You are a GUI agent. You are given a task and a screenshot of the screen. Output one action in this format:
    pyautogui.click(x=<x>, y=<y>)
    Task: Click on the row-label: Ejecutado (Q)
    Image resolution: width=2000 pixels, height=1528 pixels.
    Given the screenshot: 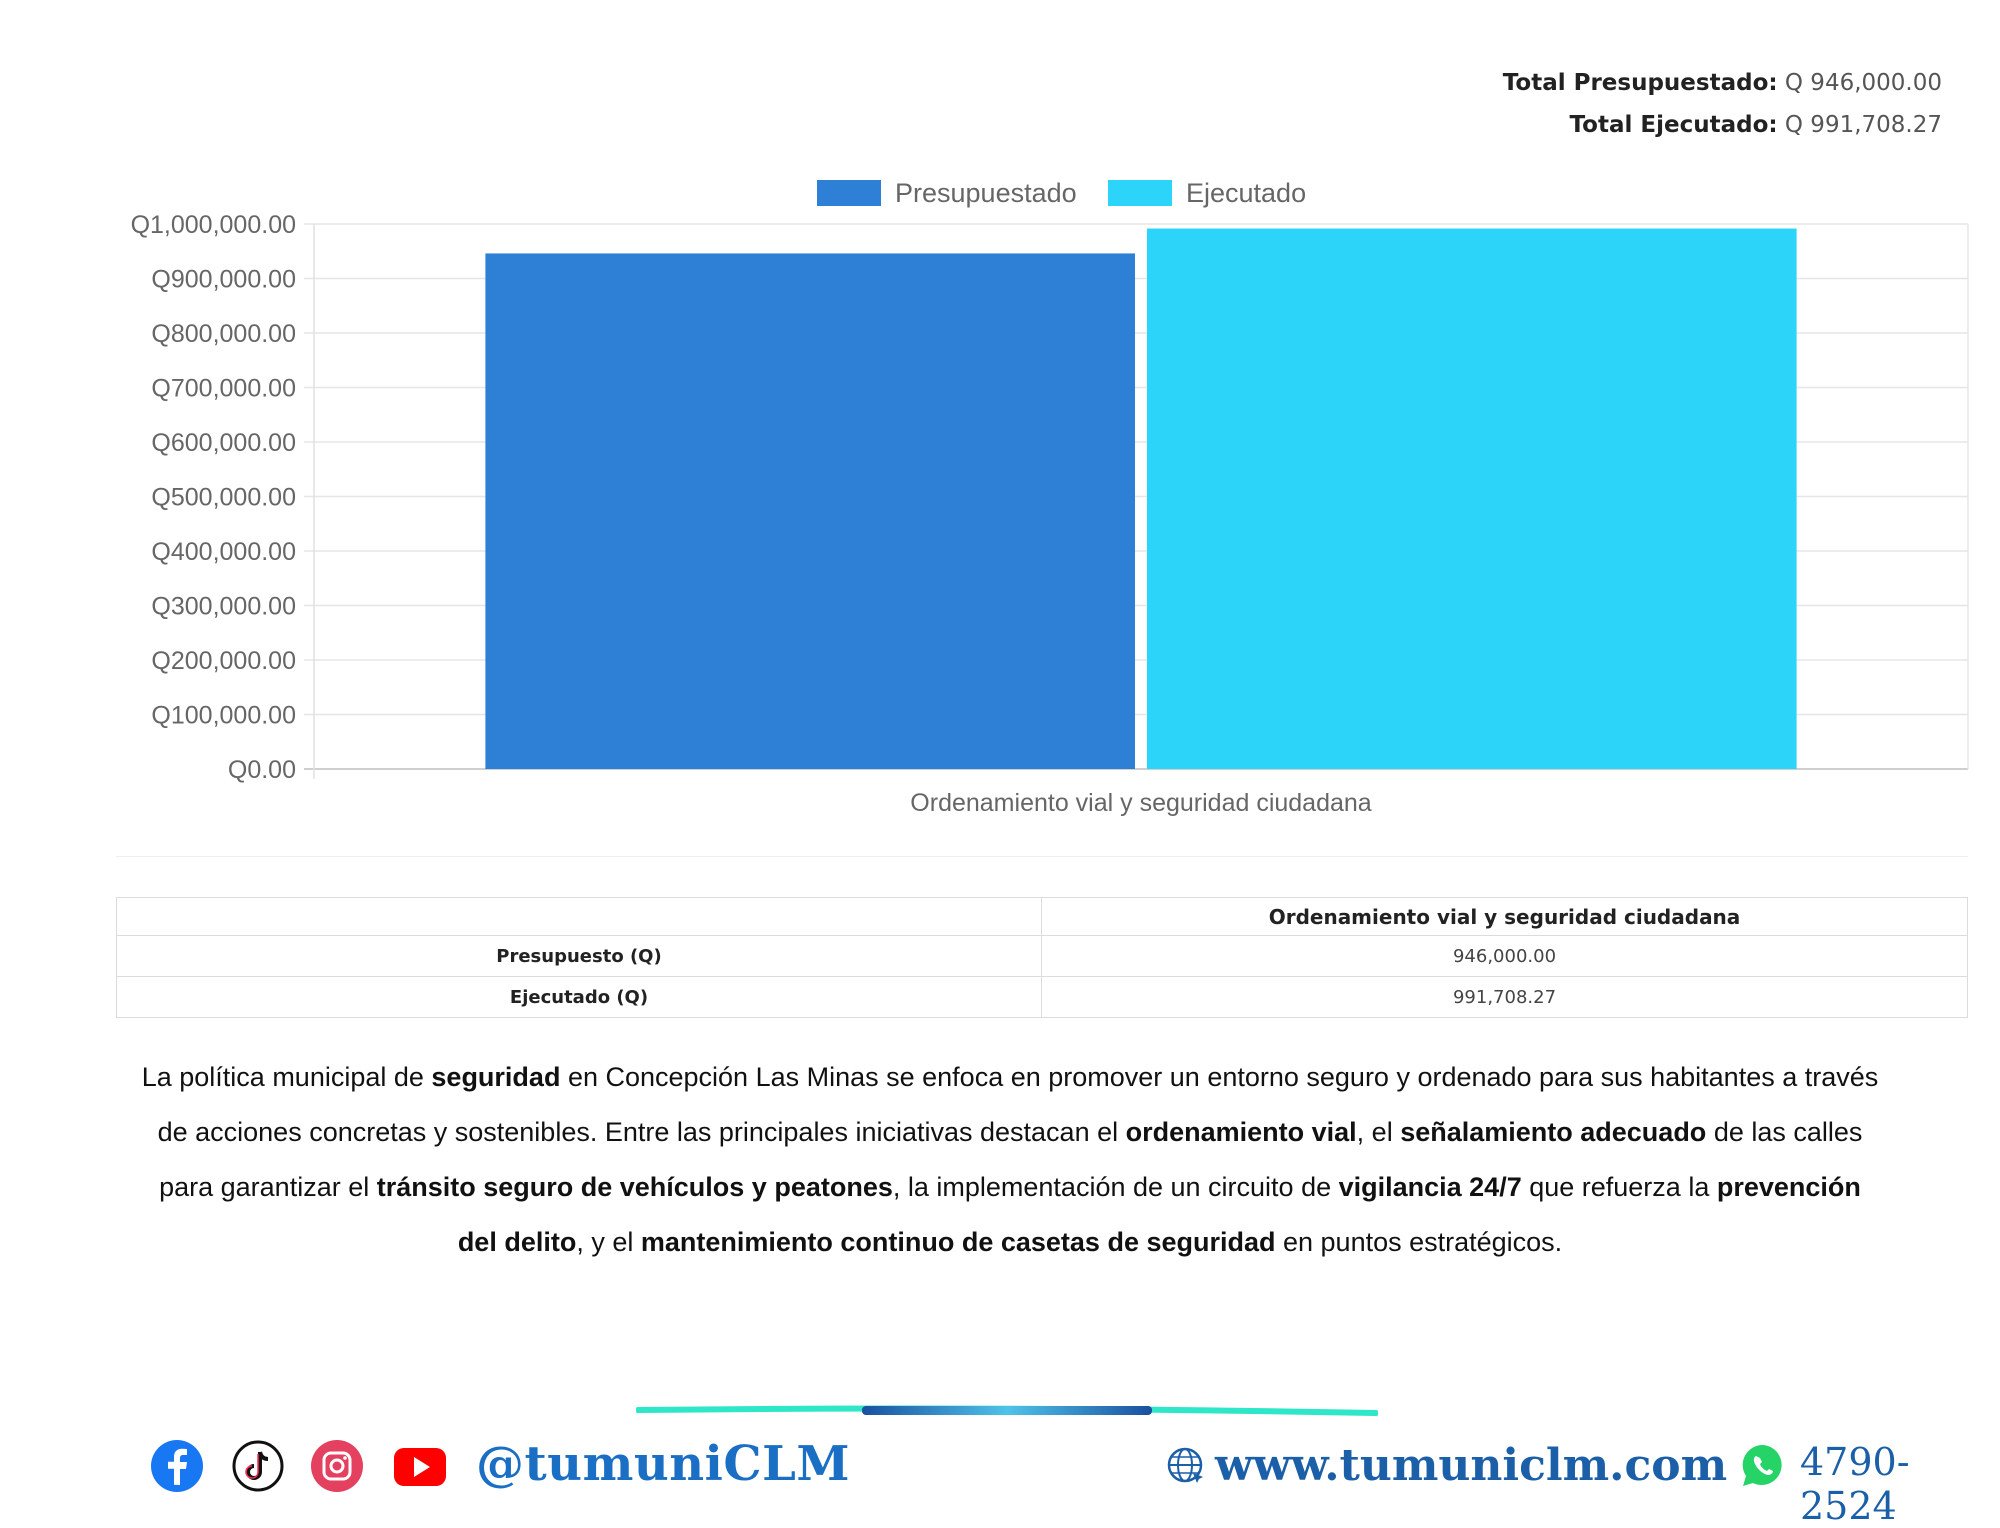 What is the action you would take?
    pyautogui.click(x=579, y=997)
    